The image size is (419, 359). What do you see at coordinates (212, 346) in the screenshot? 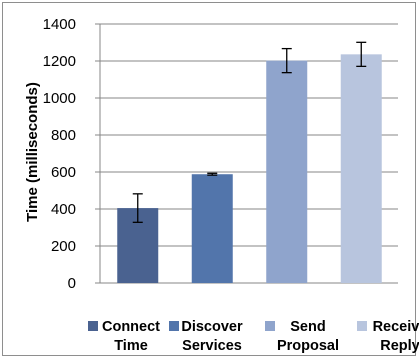
I see `legend-label: Services` at bounding box center [212, 346].